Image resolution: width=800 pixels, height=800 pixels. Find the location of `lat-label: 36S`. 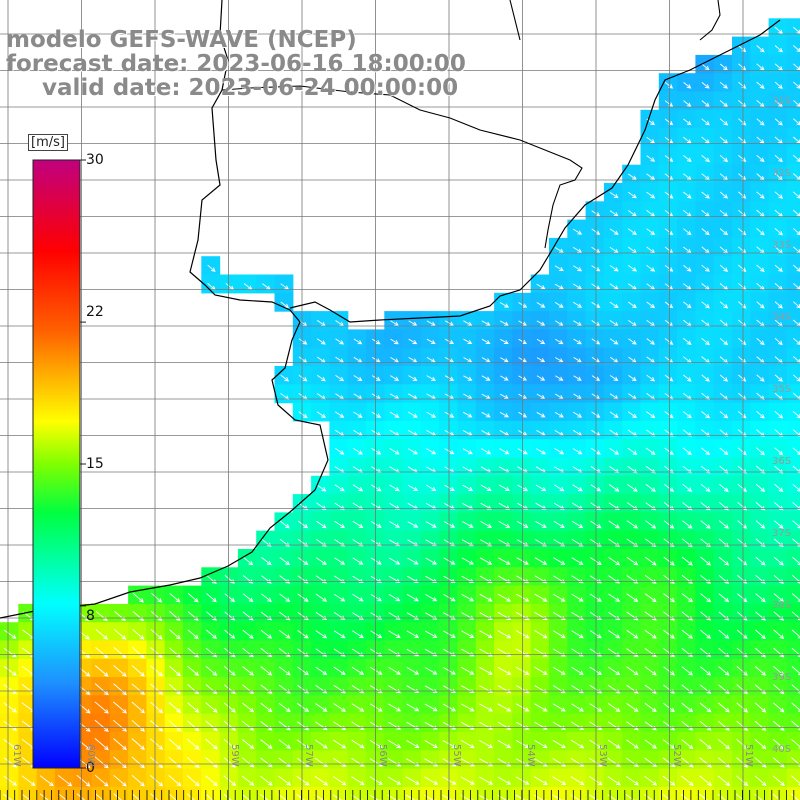

lat-label: 36S is located at coordinates (782, 461).